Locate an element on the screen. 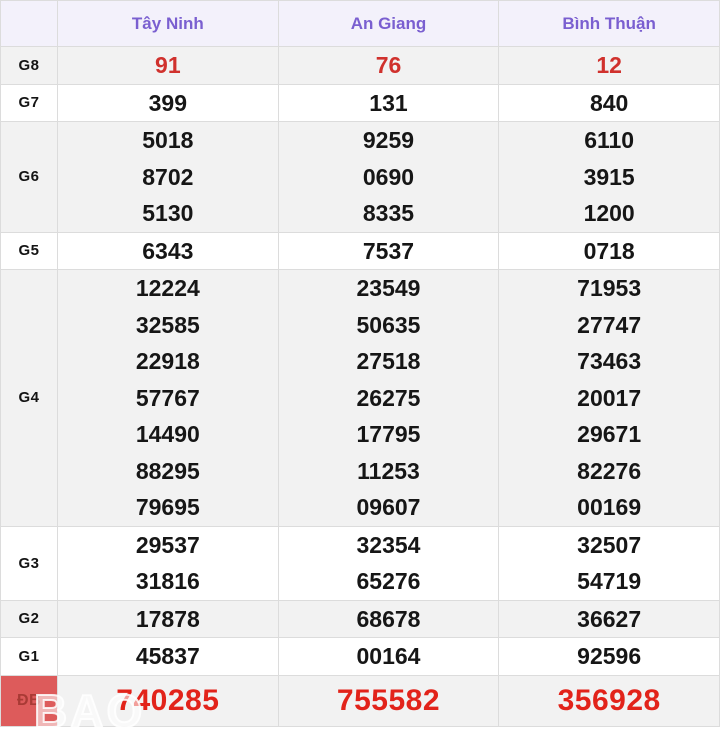 This screenshot has width=720, height=729. prize-number: 26275 is located at coordinates (388, 397).